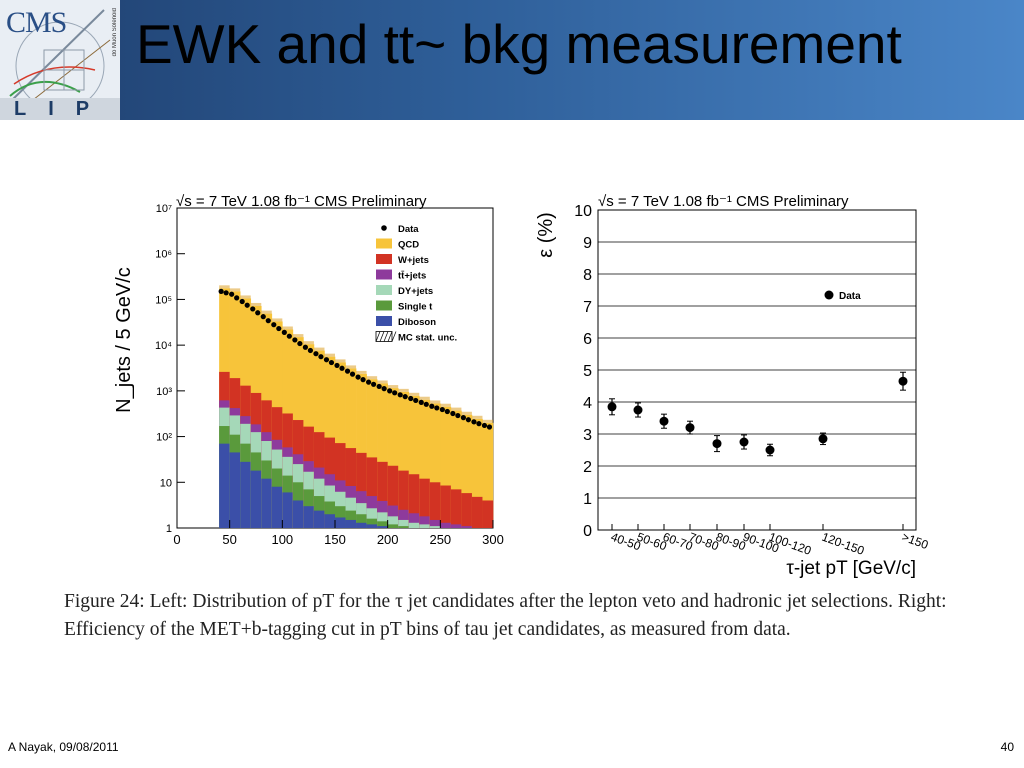 The height and width of the screenshot is (768, 1024). What do you see at coordinates (170, 369) in the screenshot?
I see `left-y-ticks: 1 10 10² 10³ 10⁴ 10⁵ 10⁶ 10⁷` at bounding box center [170, 369].